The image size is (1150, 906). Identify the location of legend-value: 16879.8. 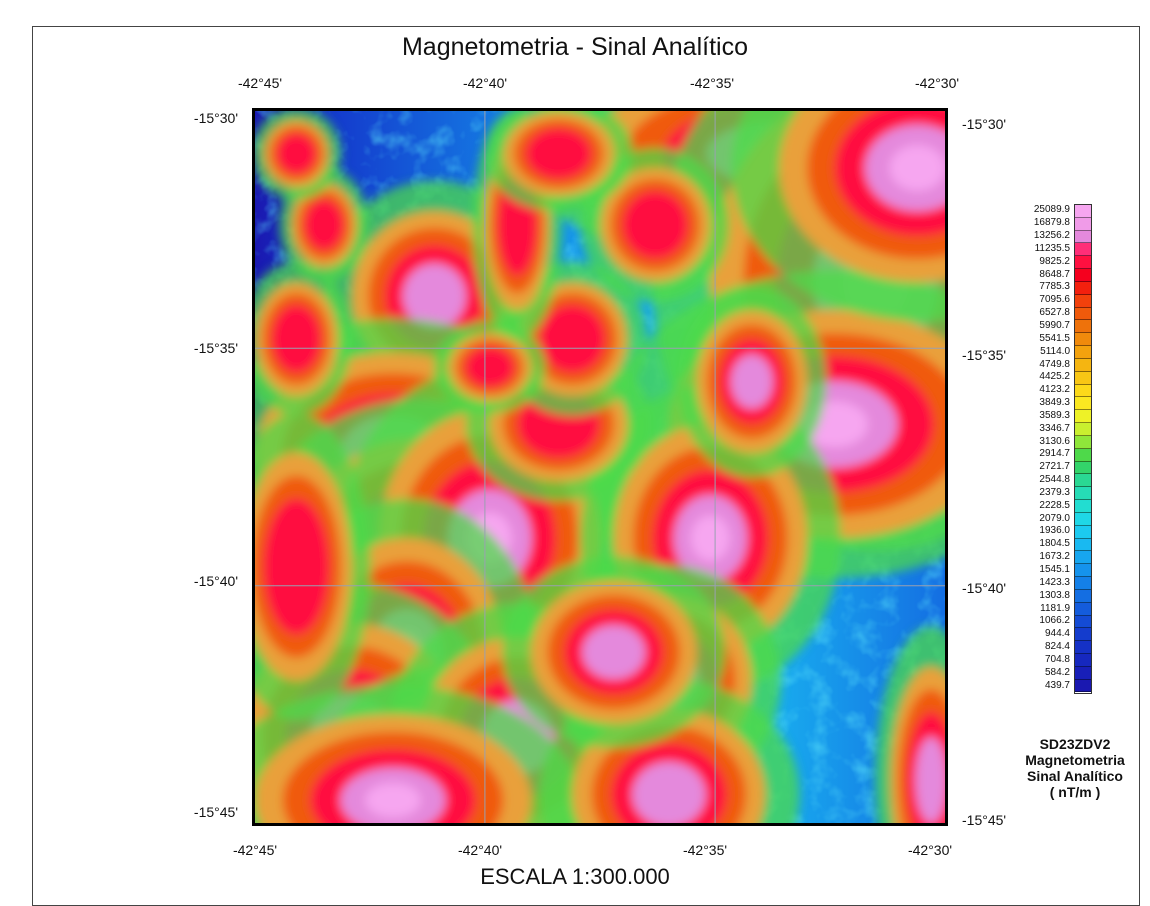
(1051, 223).